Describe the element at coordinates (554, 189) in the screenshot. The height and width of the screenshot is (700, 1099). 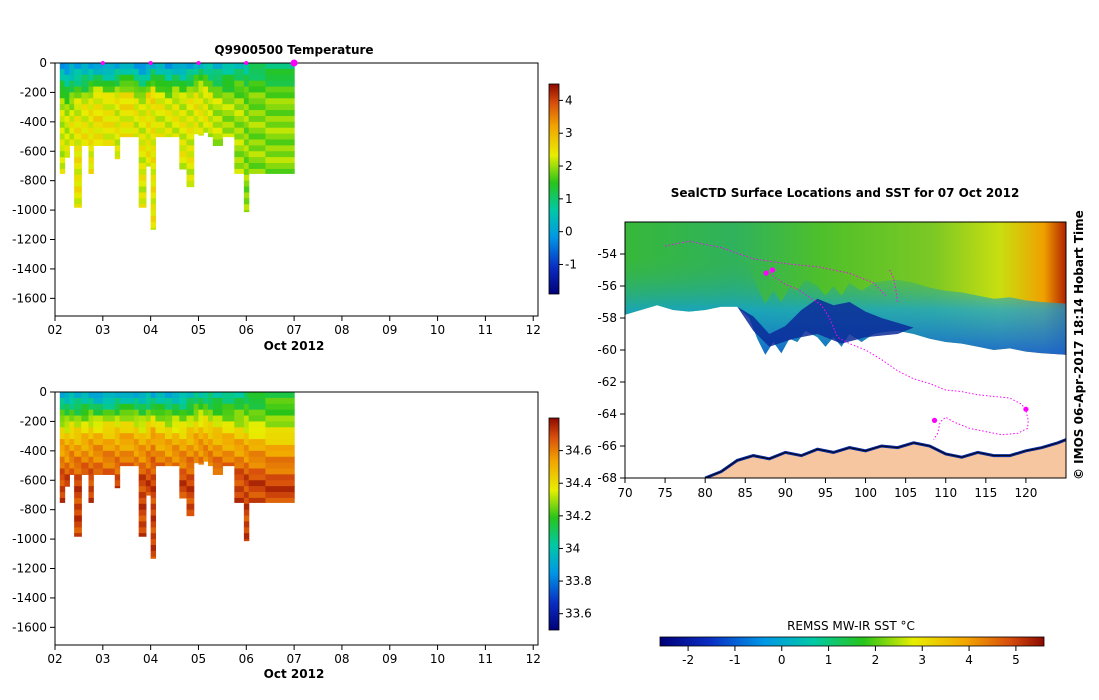
I see `temperature-colorbar` at that location.